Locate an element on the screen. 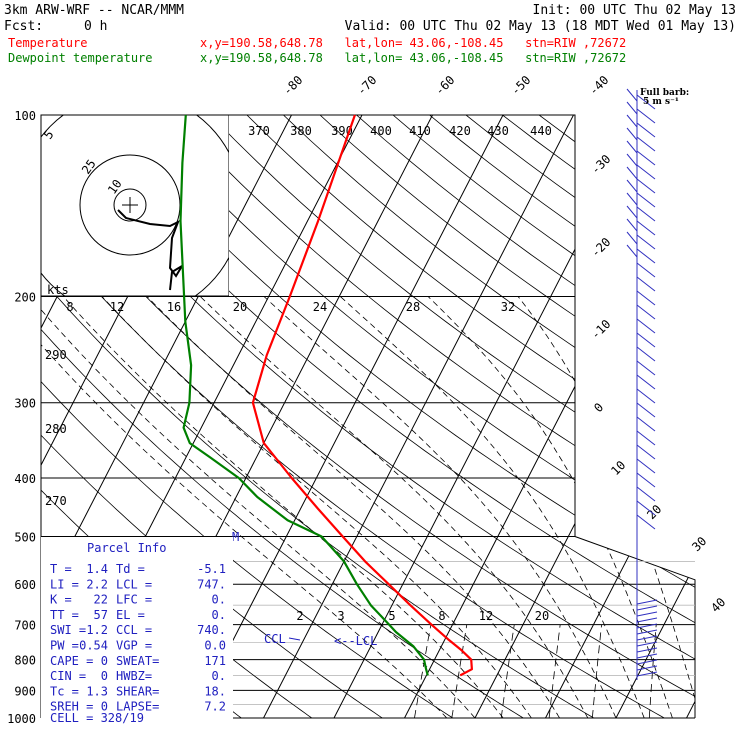 This screenshot has height=740, width=740. parcel-row-value-a: 1.3 is located at coordinates (97, 691).